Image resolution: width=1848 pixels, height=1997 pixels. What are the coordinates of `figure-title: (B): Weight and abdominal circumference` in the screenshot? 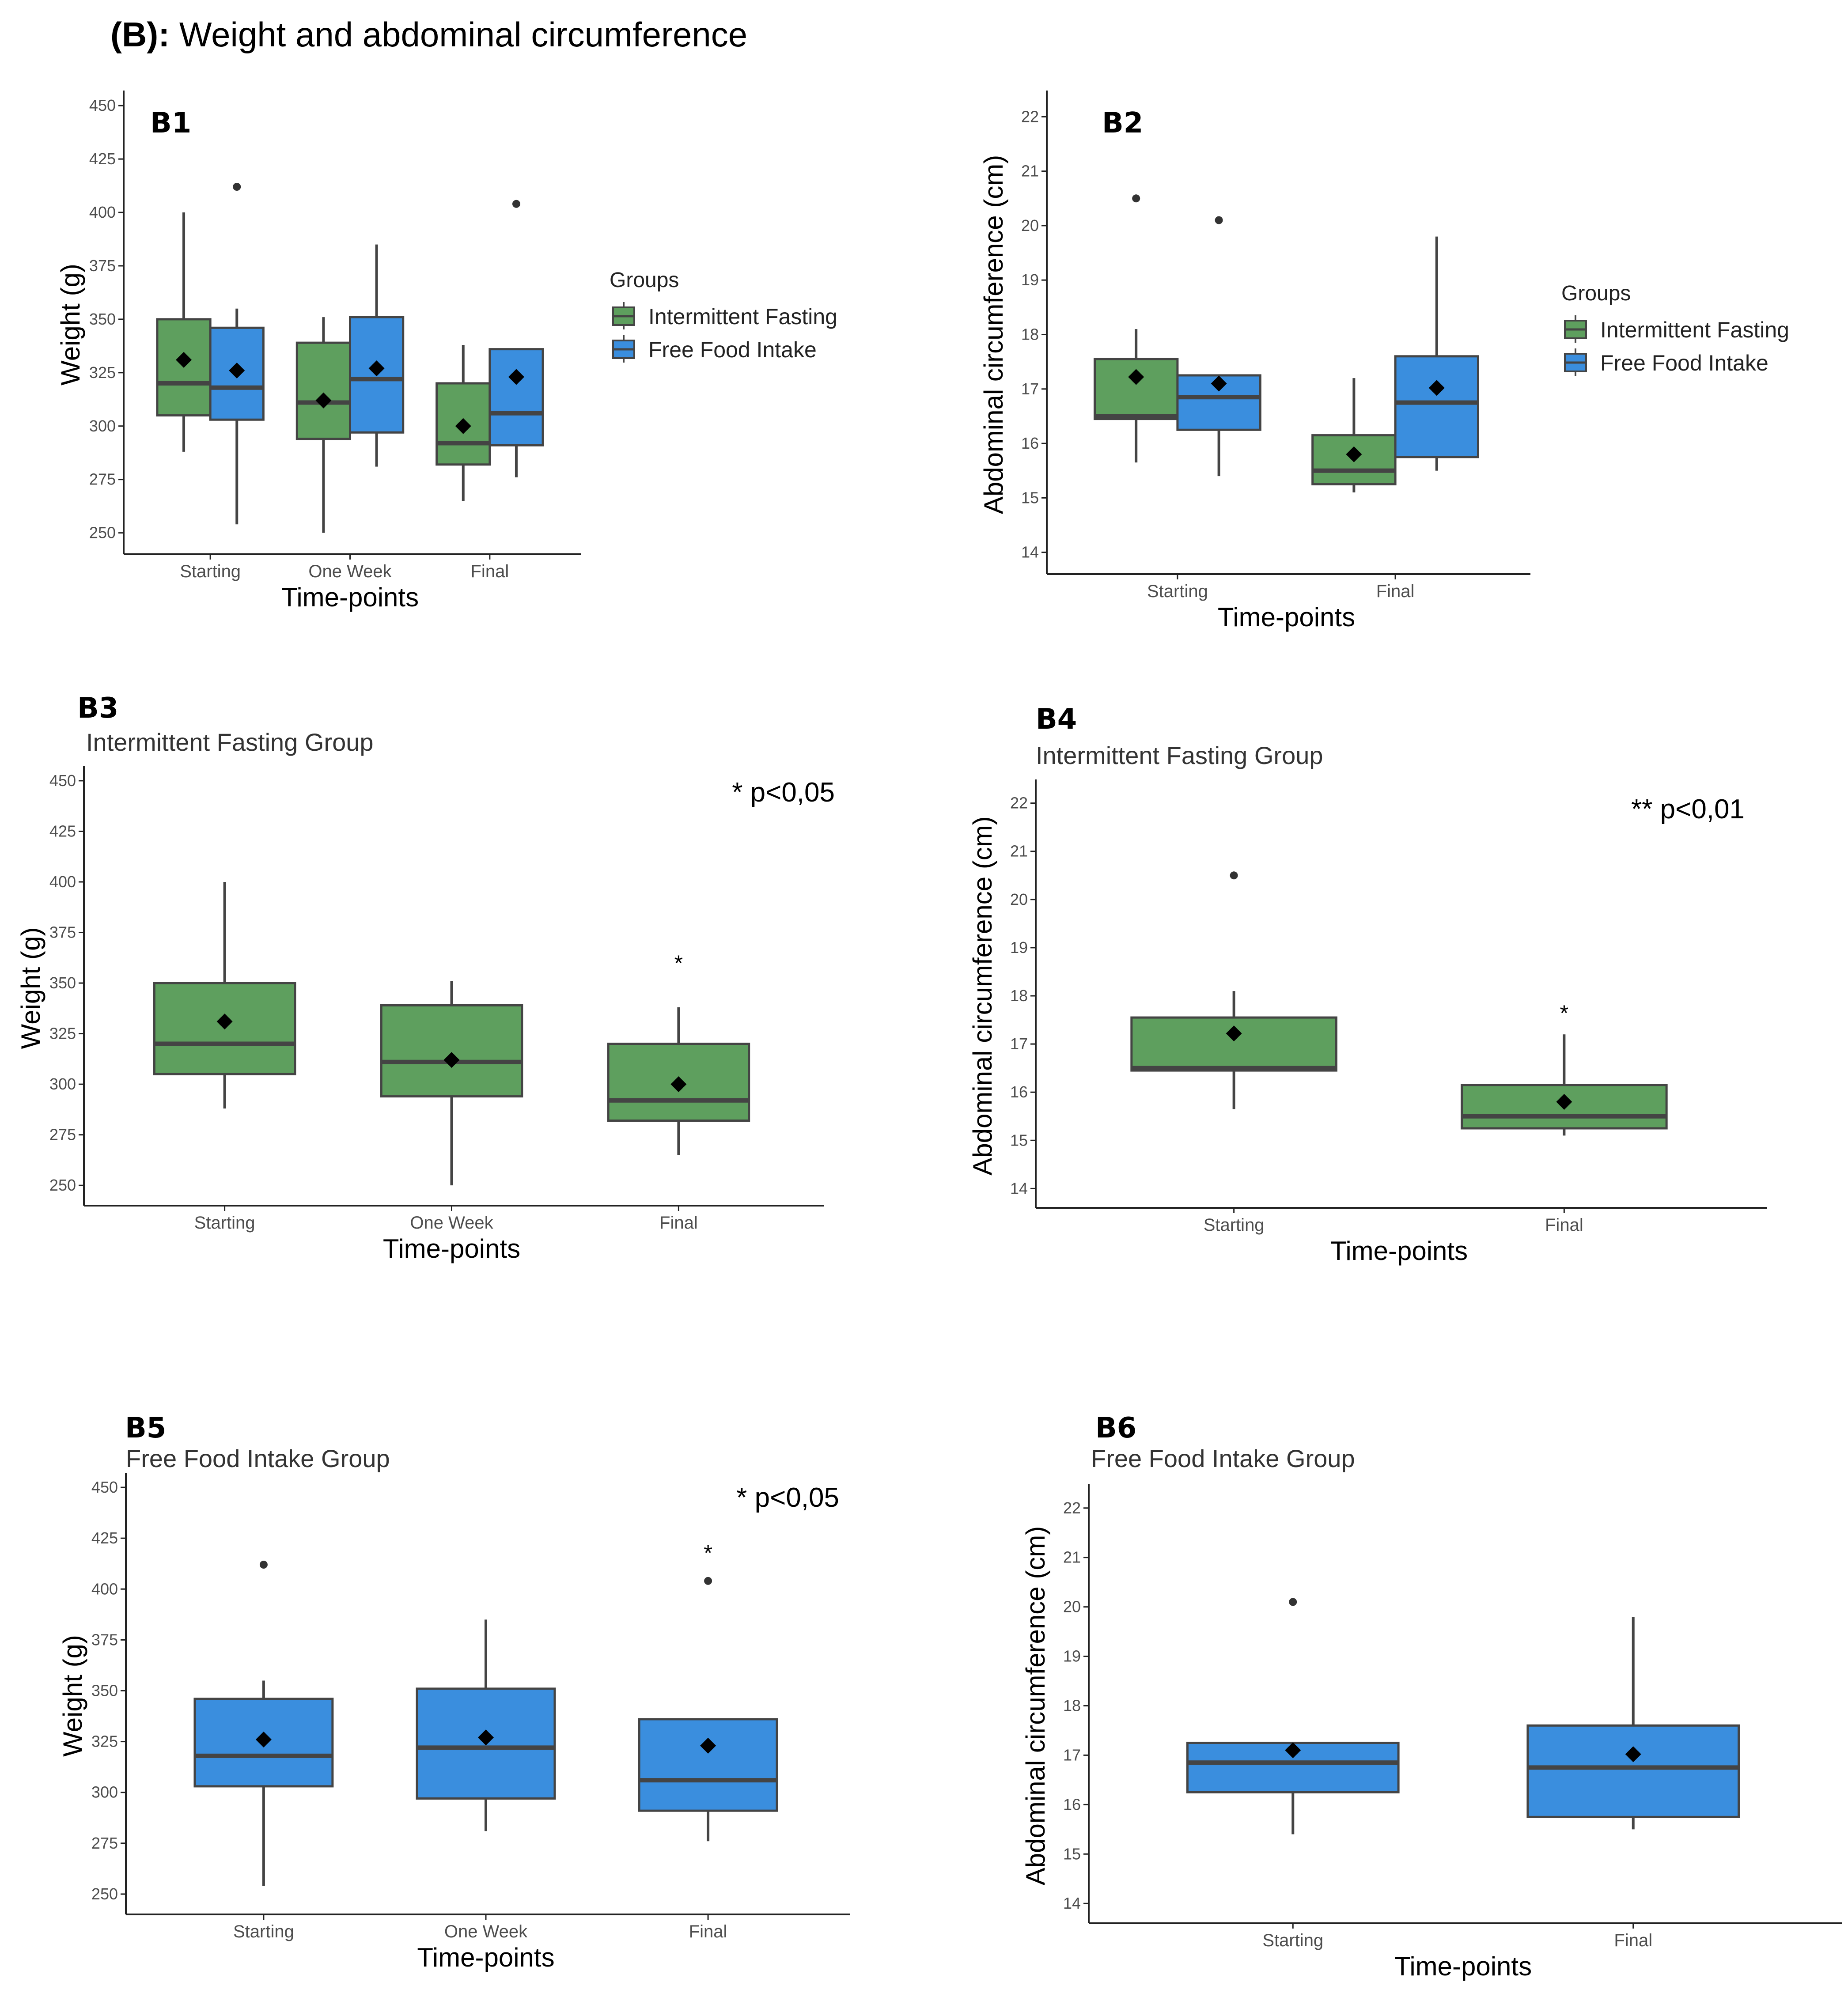 It's located at (428, 34).